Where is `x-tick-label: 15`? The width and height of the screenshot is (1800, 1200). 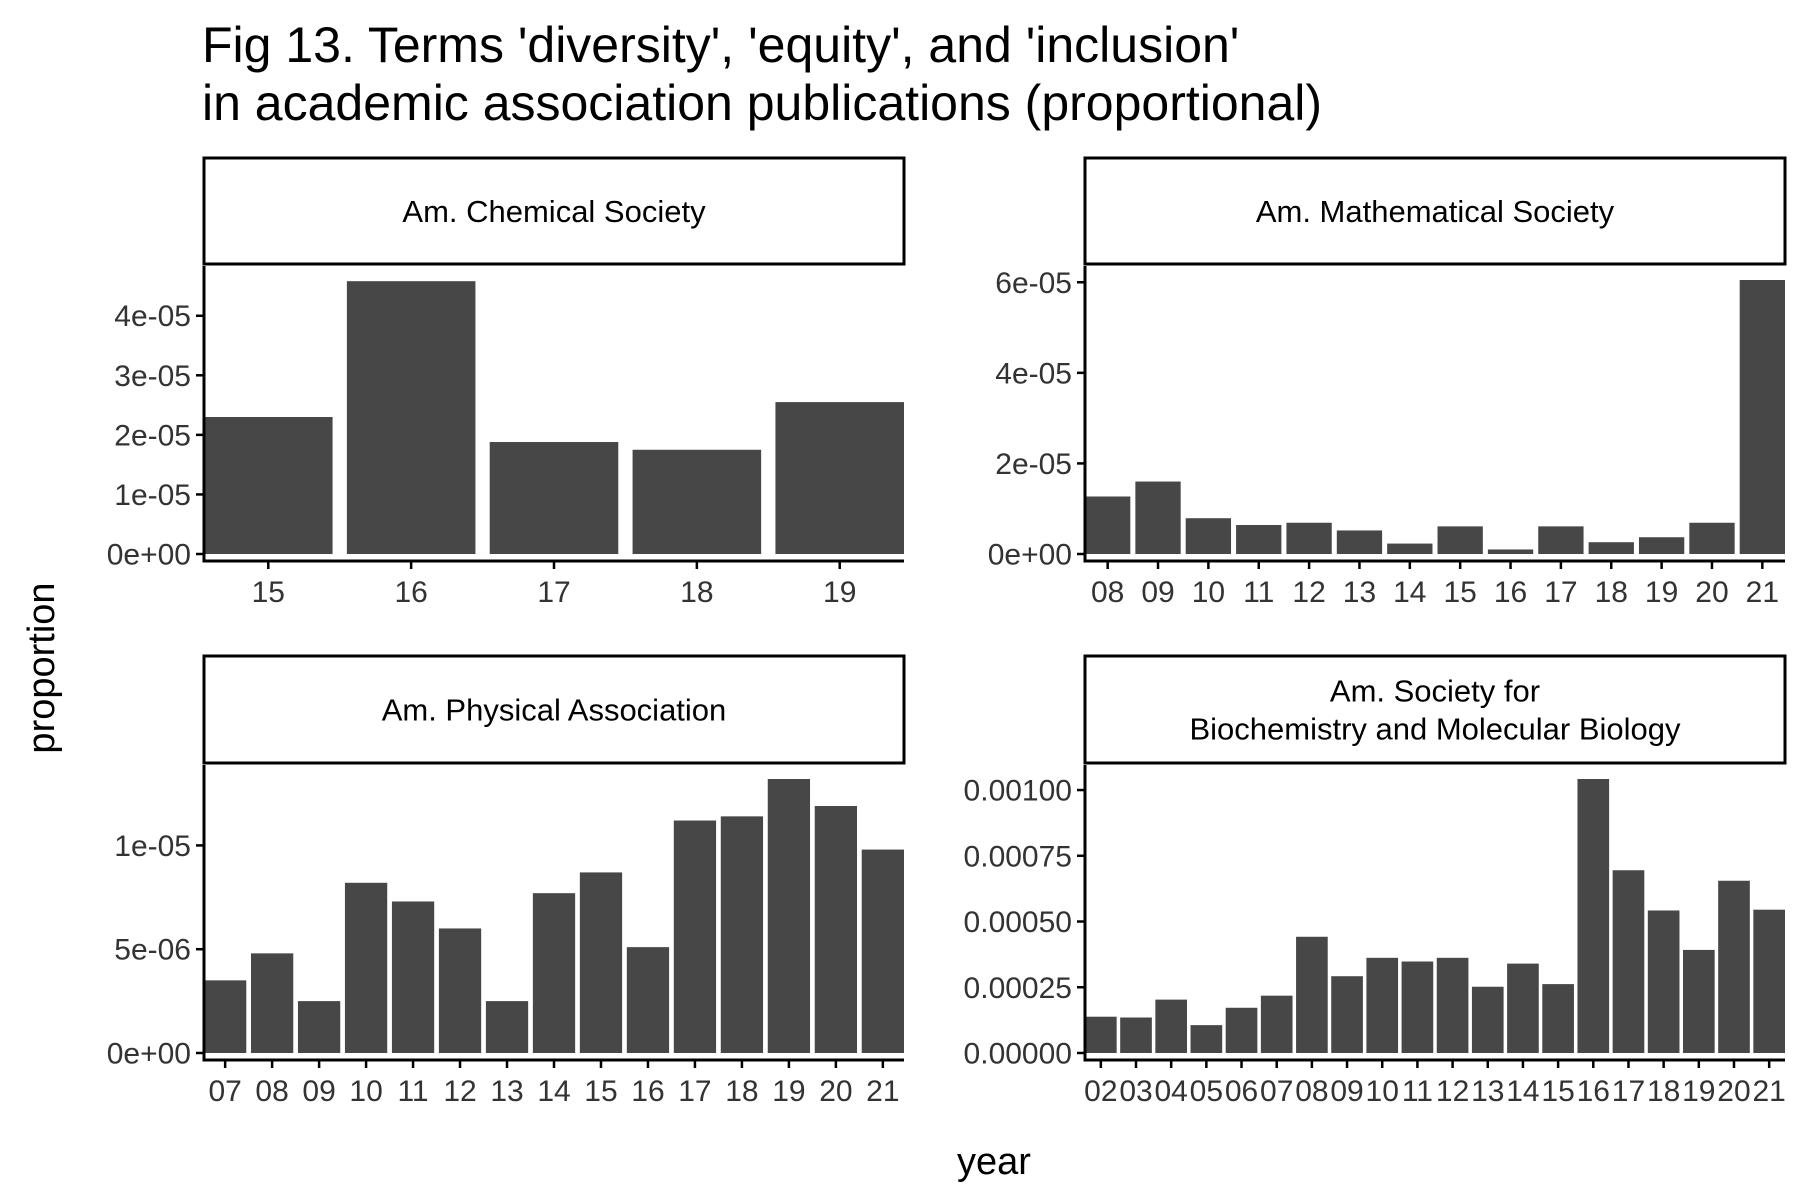
x-tick-label: 15 is located at coordinates (1459, 592).